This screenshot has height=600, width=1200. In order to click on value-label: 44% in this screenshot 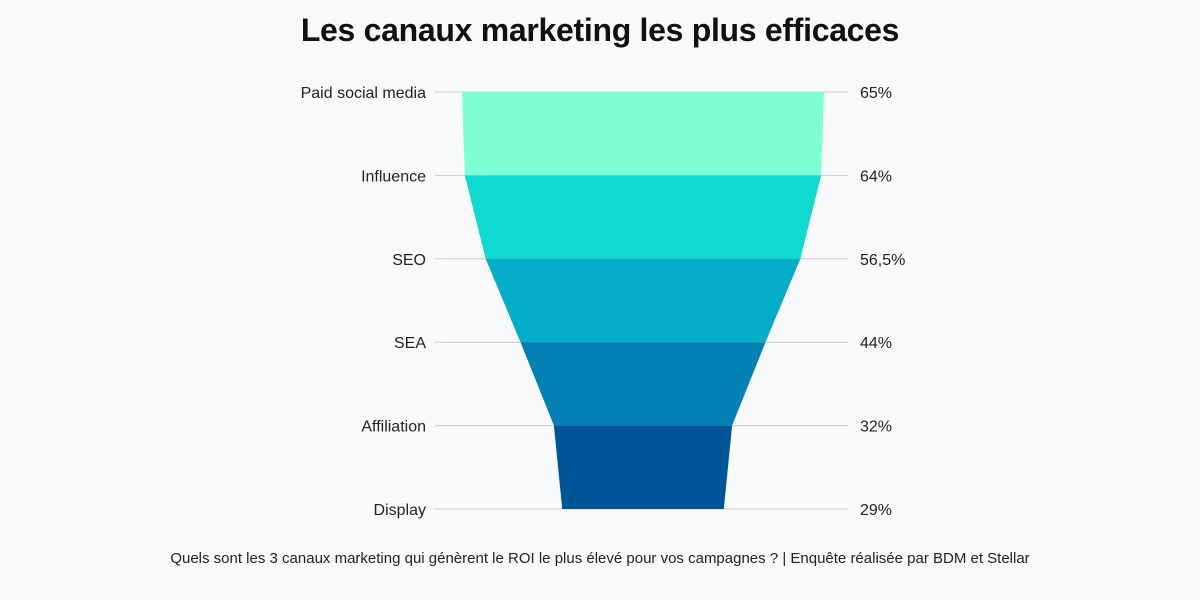, I will do `click(876, 343)`.